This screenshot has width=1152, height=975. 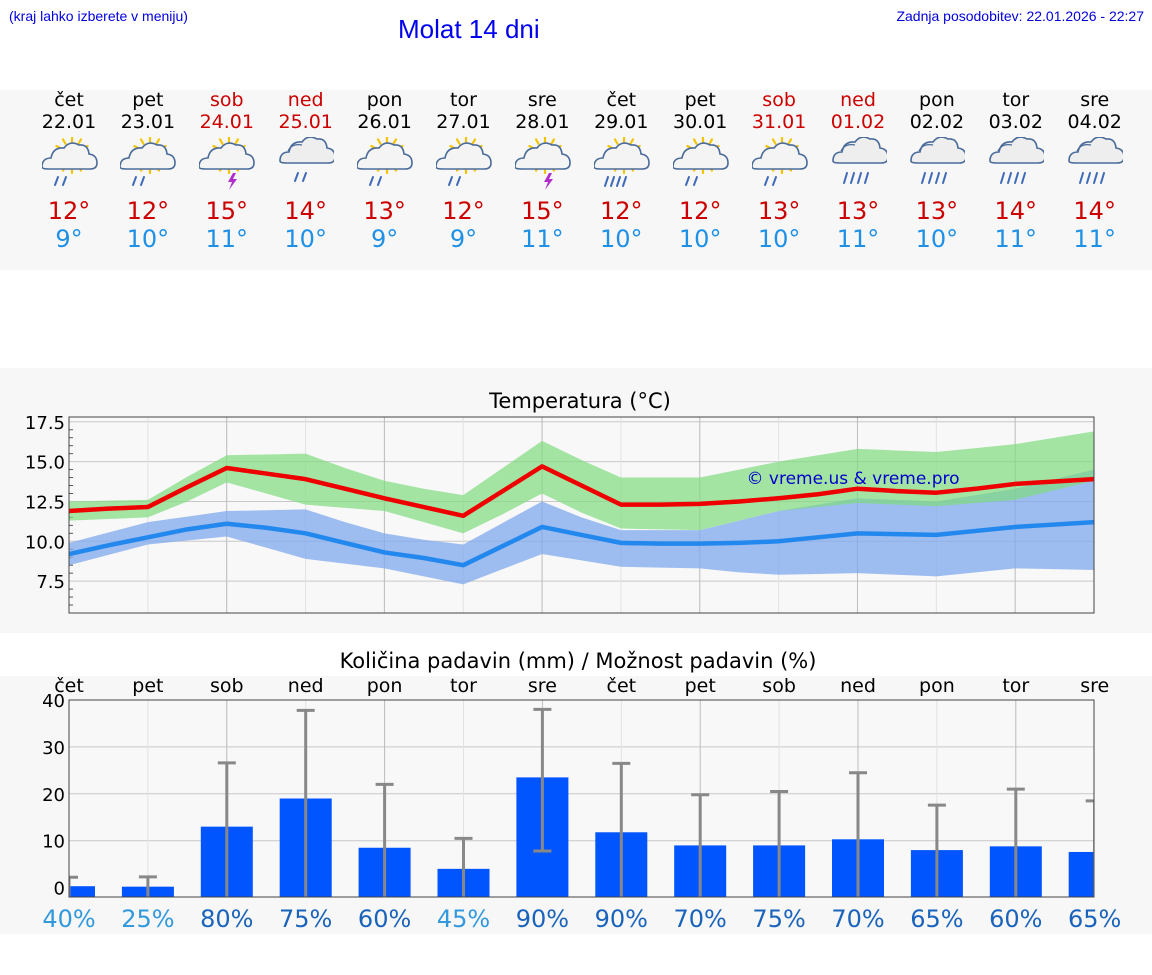 What do you see at coordinates (621, 100) in the screenshot?
I see `day-name: čet` at bounding box center [621, 100].